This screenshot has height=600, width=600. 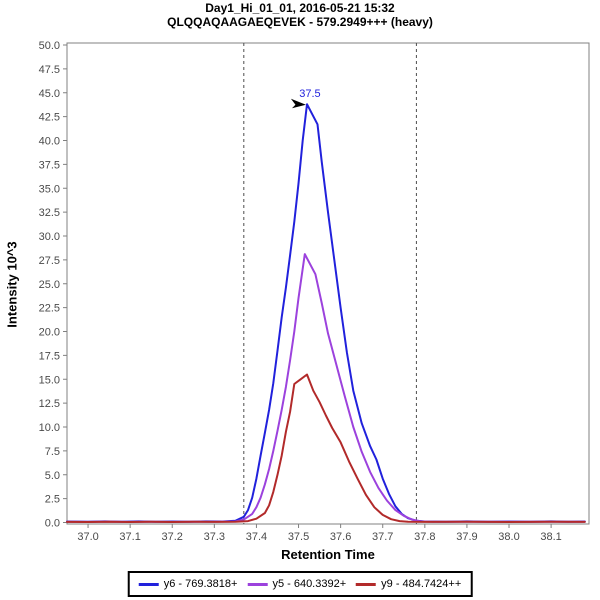 I want to click on y-tick-label: 25.0, so click(x=49, y=285).